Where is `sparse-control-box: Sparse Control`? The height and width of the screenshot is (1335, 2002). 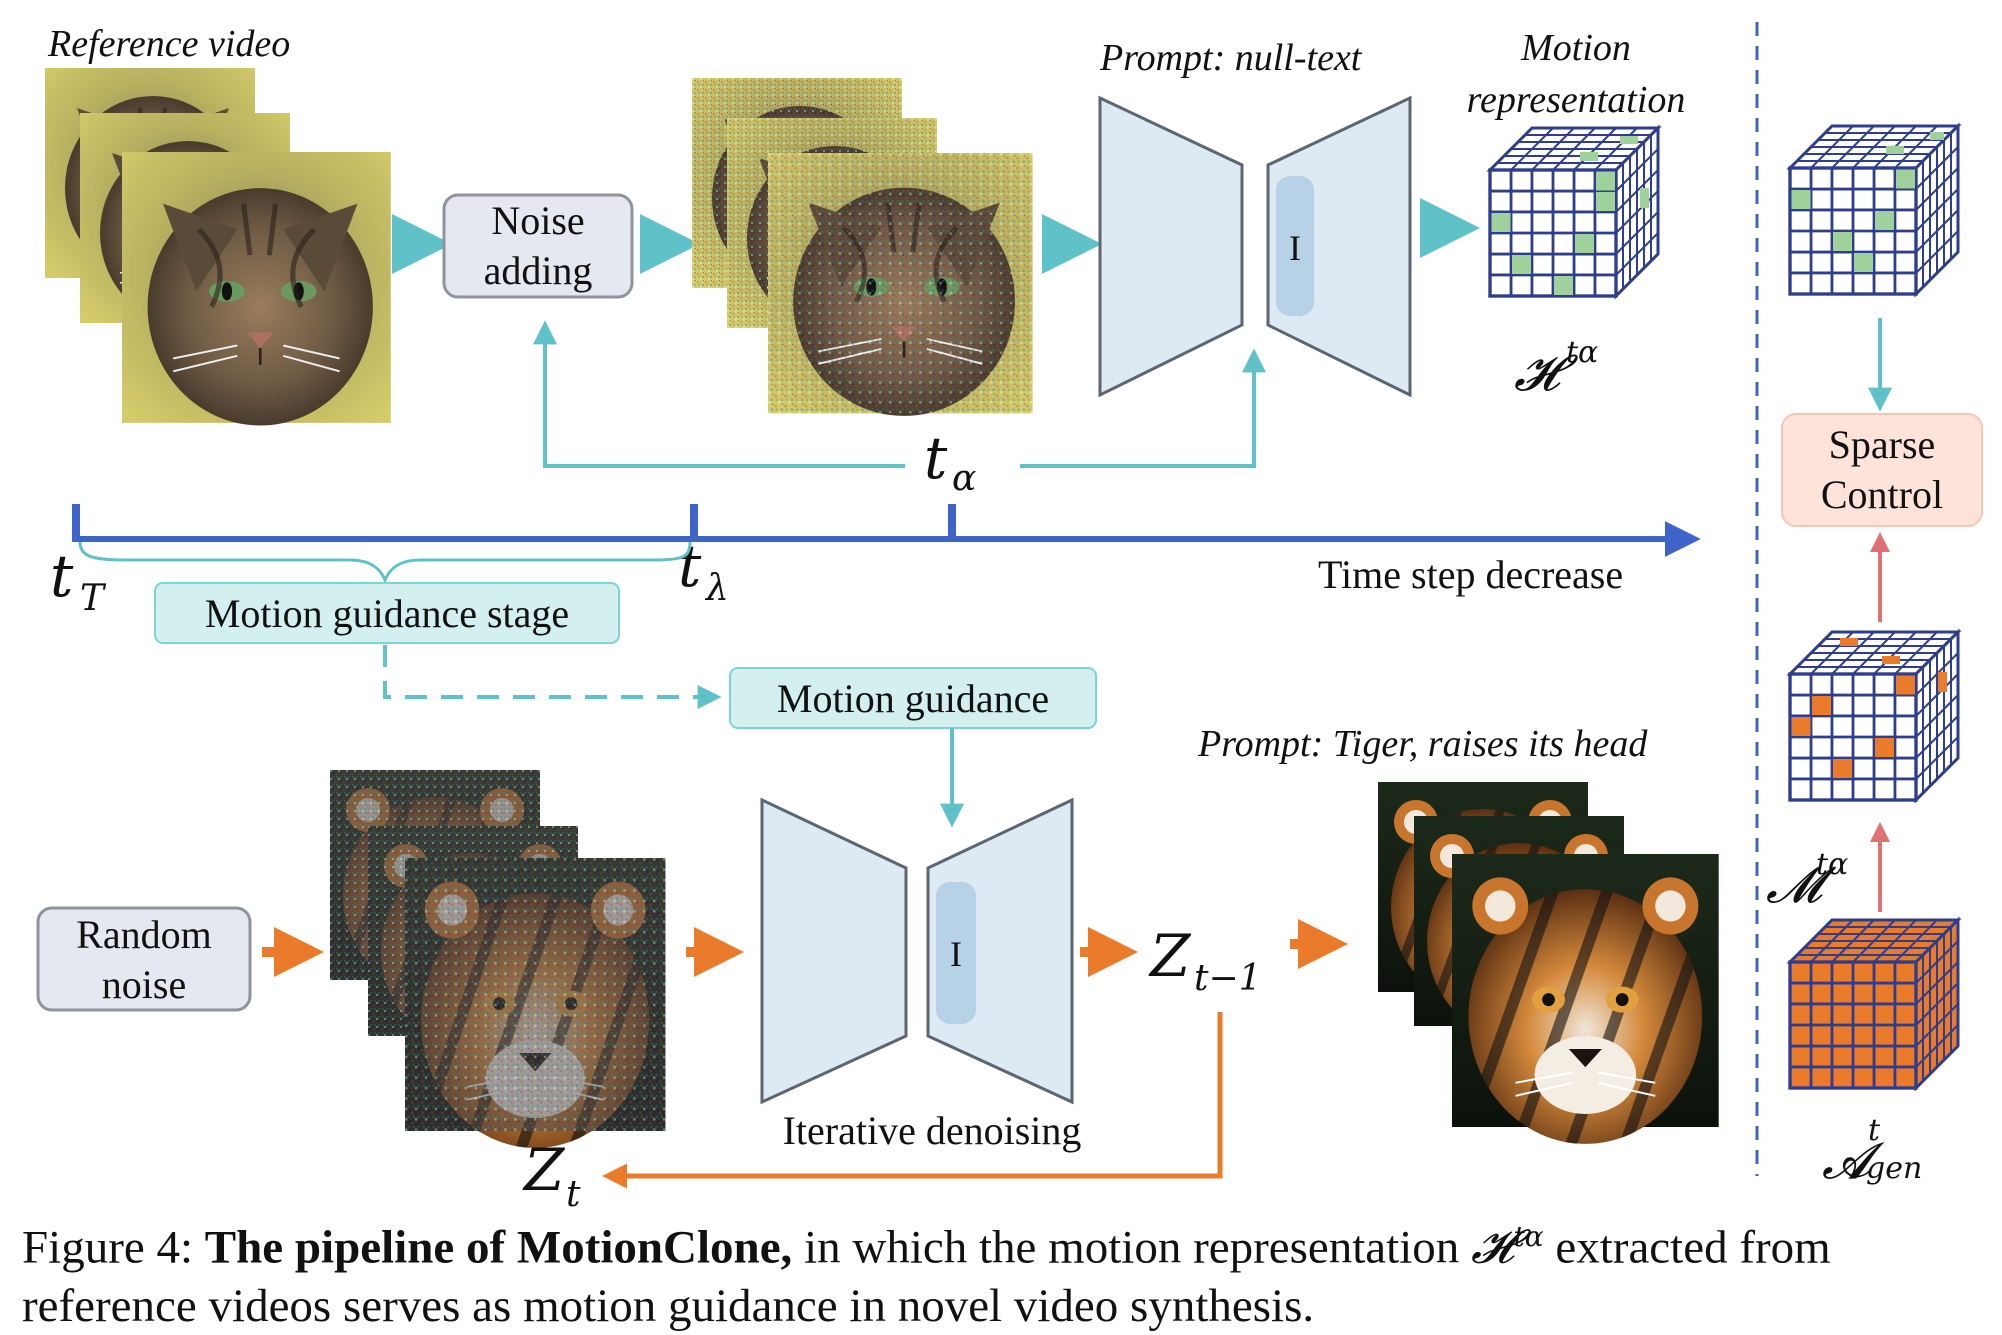 sparse-control-box: Sparse Control is located at coordinates (1882, 470).